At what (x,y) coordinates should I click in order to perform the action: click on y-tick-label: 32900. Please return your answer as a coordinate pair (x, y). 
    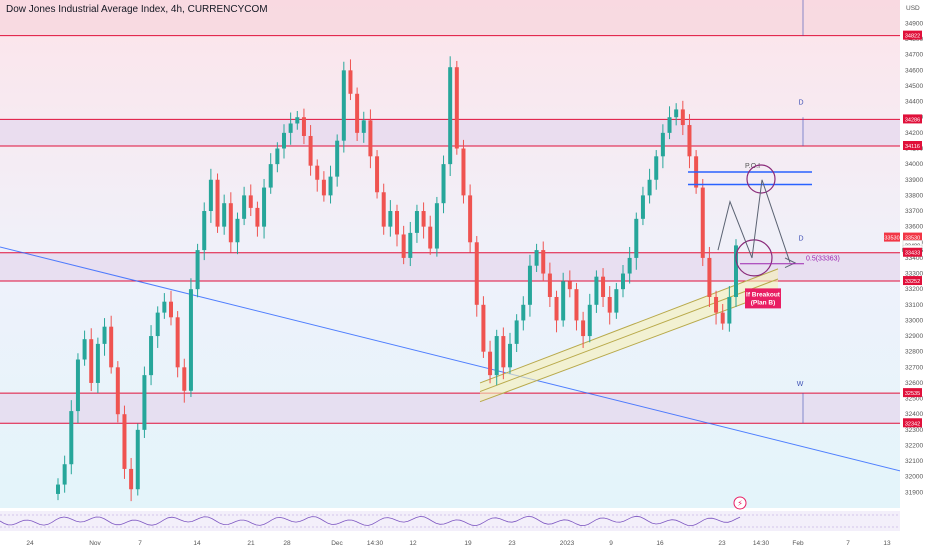
    Looking at the image, I should click on (914, 336).